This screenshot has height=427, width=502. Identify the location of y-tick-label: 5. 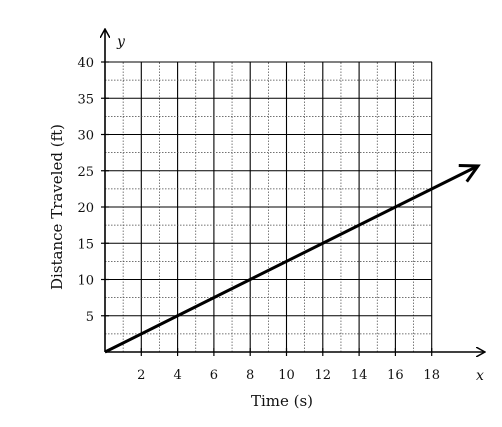
(90, 317).